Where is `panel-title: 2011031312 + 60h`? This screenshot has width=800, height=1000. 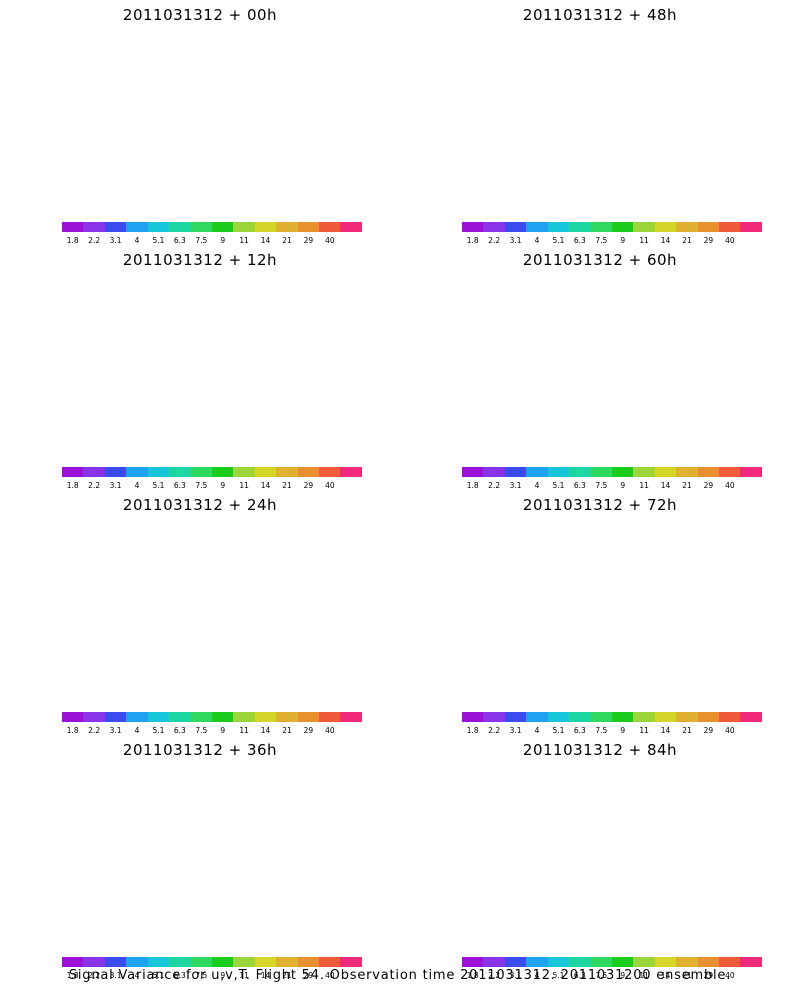 panel-title: 2011031312 + 60h is located at coordinates (600, 260).